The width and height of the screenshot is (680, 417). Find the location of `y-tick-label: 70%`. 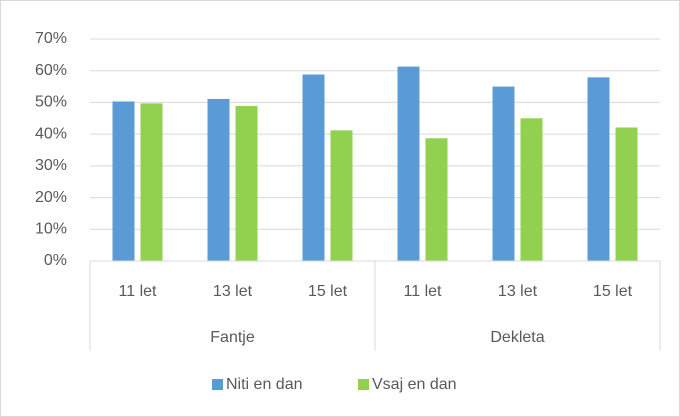

y-tick-label: 70% is located at coordinates (51, 38).